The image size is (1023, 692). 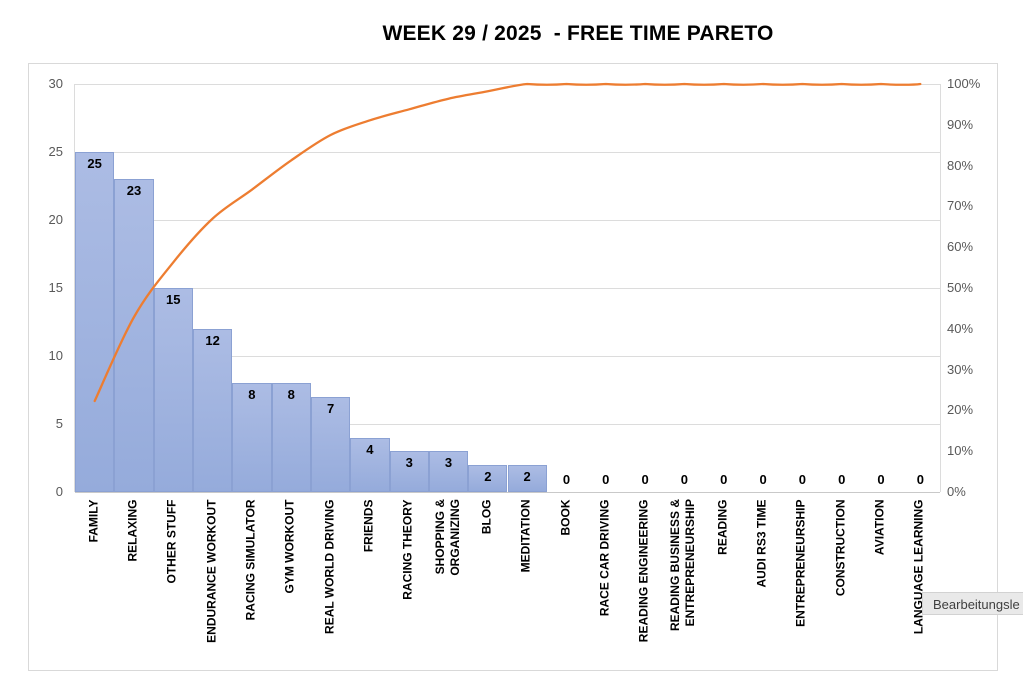 What do you see at coordinates (289, 546) in the screenshot?
I see `category-label: GYM WORKOUT` at bounding box center [289, 546].